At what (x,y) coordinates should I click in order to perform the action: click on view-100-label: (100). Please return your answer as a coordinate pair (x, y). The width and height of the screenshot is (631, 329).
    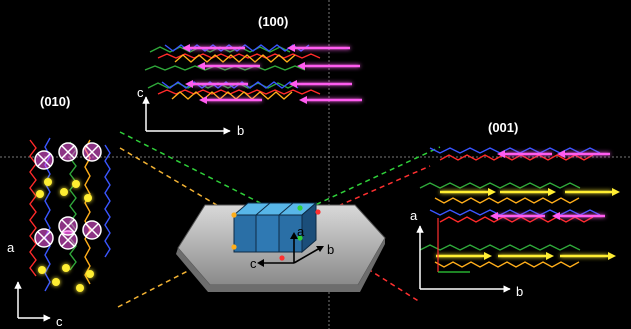
    Looking at the image, I should click on (273, 21).